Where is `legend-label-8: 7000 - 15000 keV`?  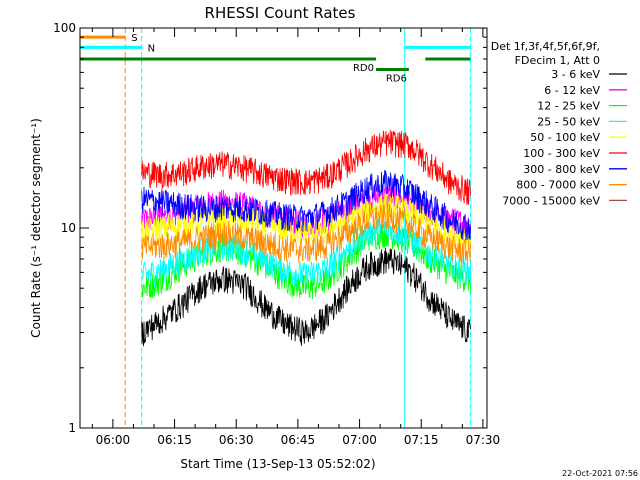 legend-label-8: 7000 - 15000 keV is located at coordinates (551, 200).